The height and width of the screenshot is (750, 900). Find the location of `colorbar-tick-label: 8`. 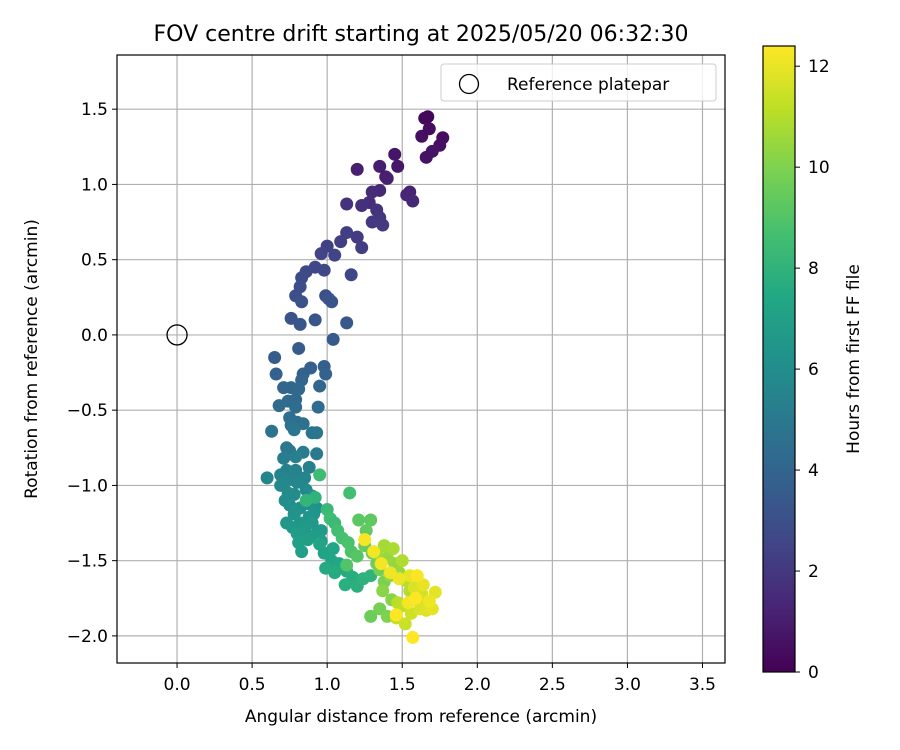

colorbar-tick-label: 8 is located at coordinates (813, 269).